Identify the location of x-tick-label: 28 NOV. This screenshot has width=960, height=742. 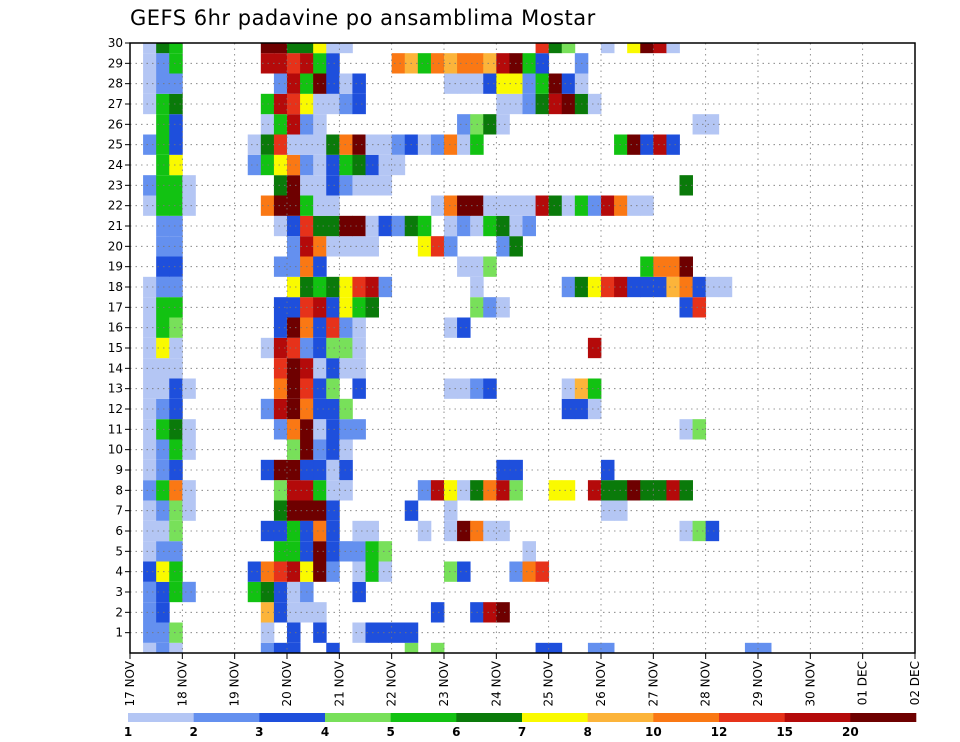
(706, 683).